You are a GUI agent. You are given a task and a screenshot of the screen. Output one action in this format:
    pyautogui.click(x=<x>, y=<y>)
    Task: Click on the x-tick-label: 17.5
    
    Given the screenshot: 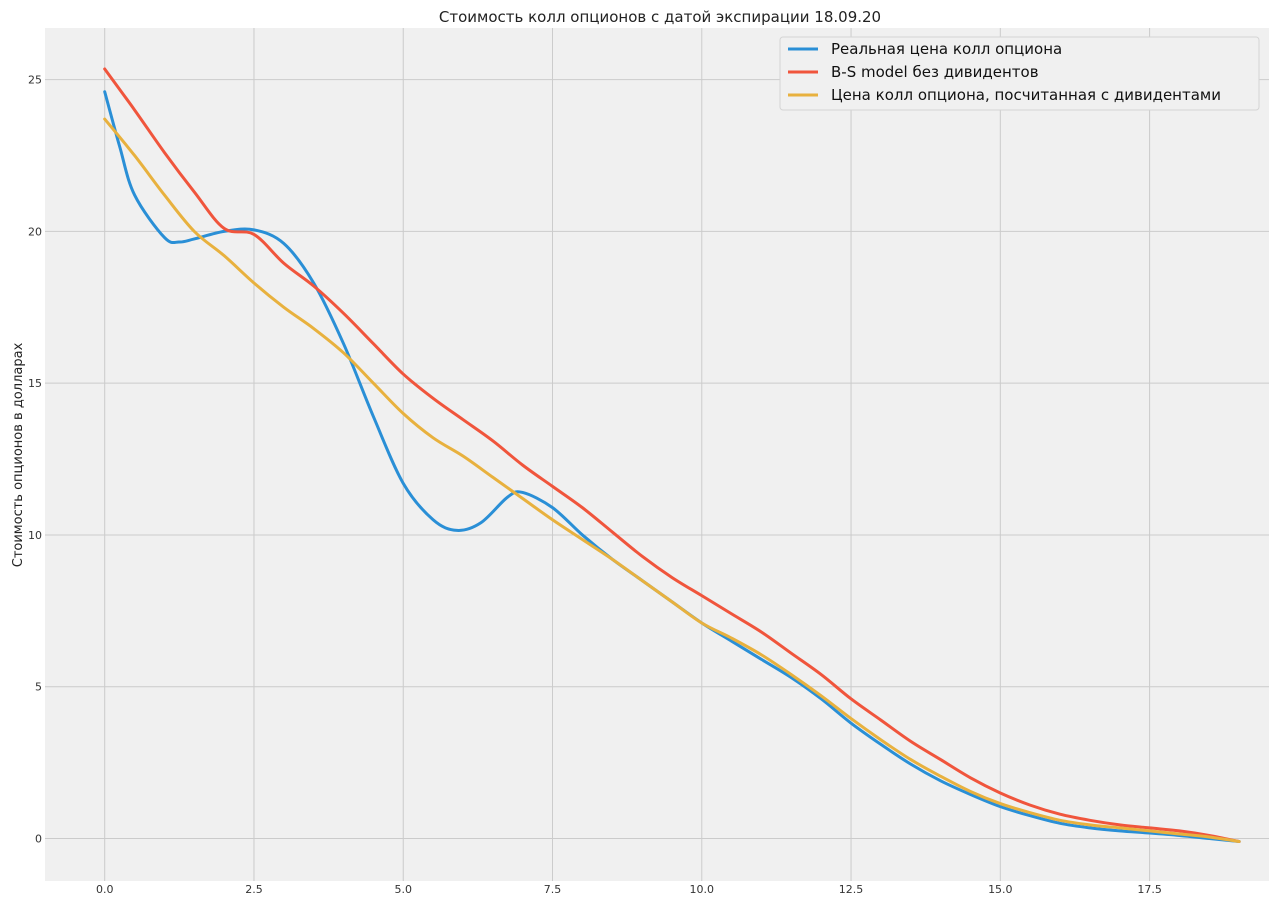 What is the action you would take?
    pyautogui.click(x=1149, y=889)
    